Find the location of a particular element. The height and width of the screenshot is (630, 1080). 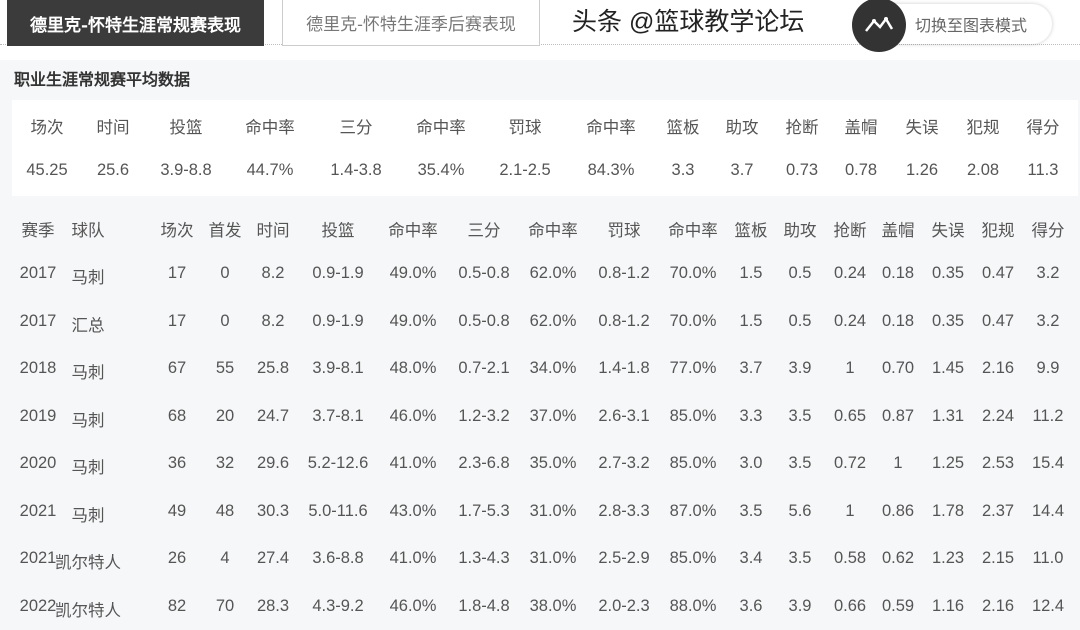

table-cell: 0.72 is located at coordinates (850, 463).